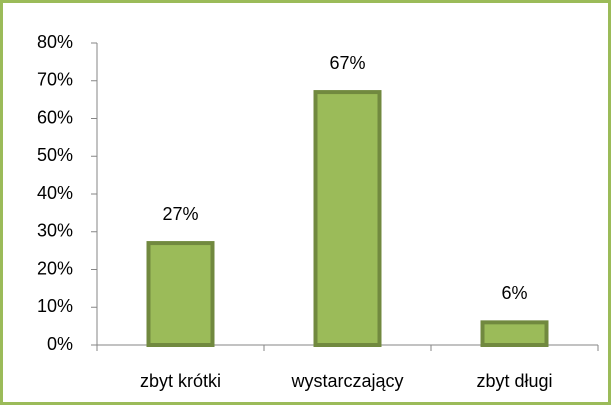 This screenshot has height=405, width=611. What do you see at coordinates (347, 63) in the screenshot?
I see `value-label: 67%` at bounding box center [347, 63].